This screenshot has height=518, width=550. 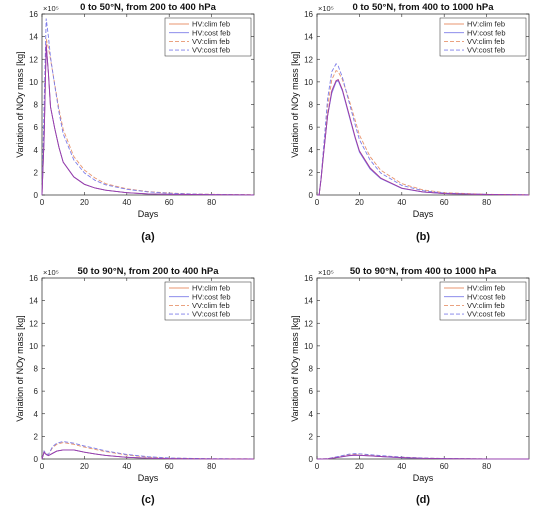 What do you see at coordinates (423, 7) in the screenshot?
I see `chart-title: 0 to 50°N, from 400 to 1000 hPa` at bounding box center [423, 7].